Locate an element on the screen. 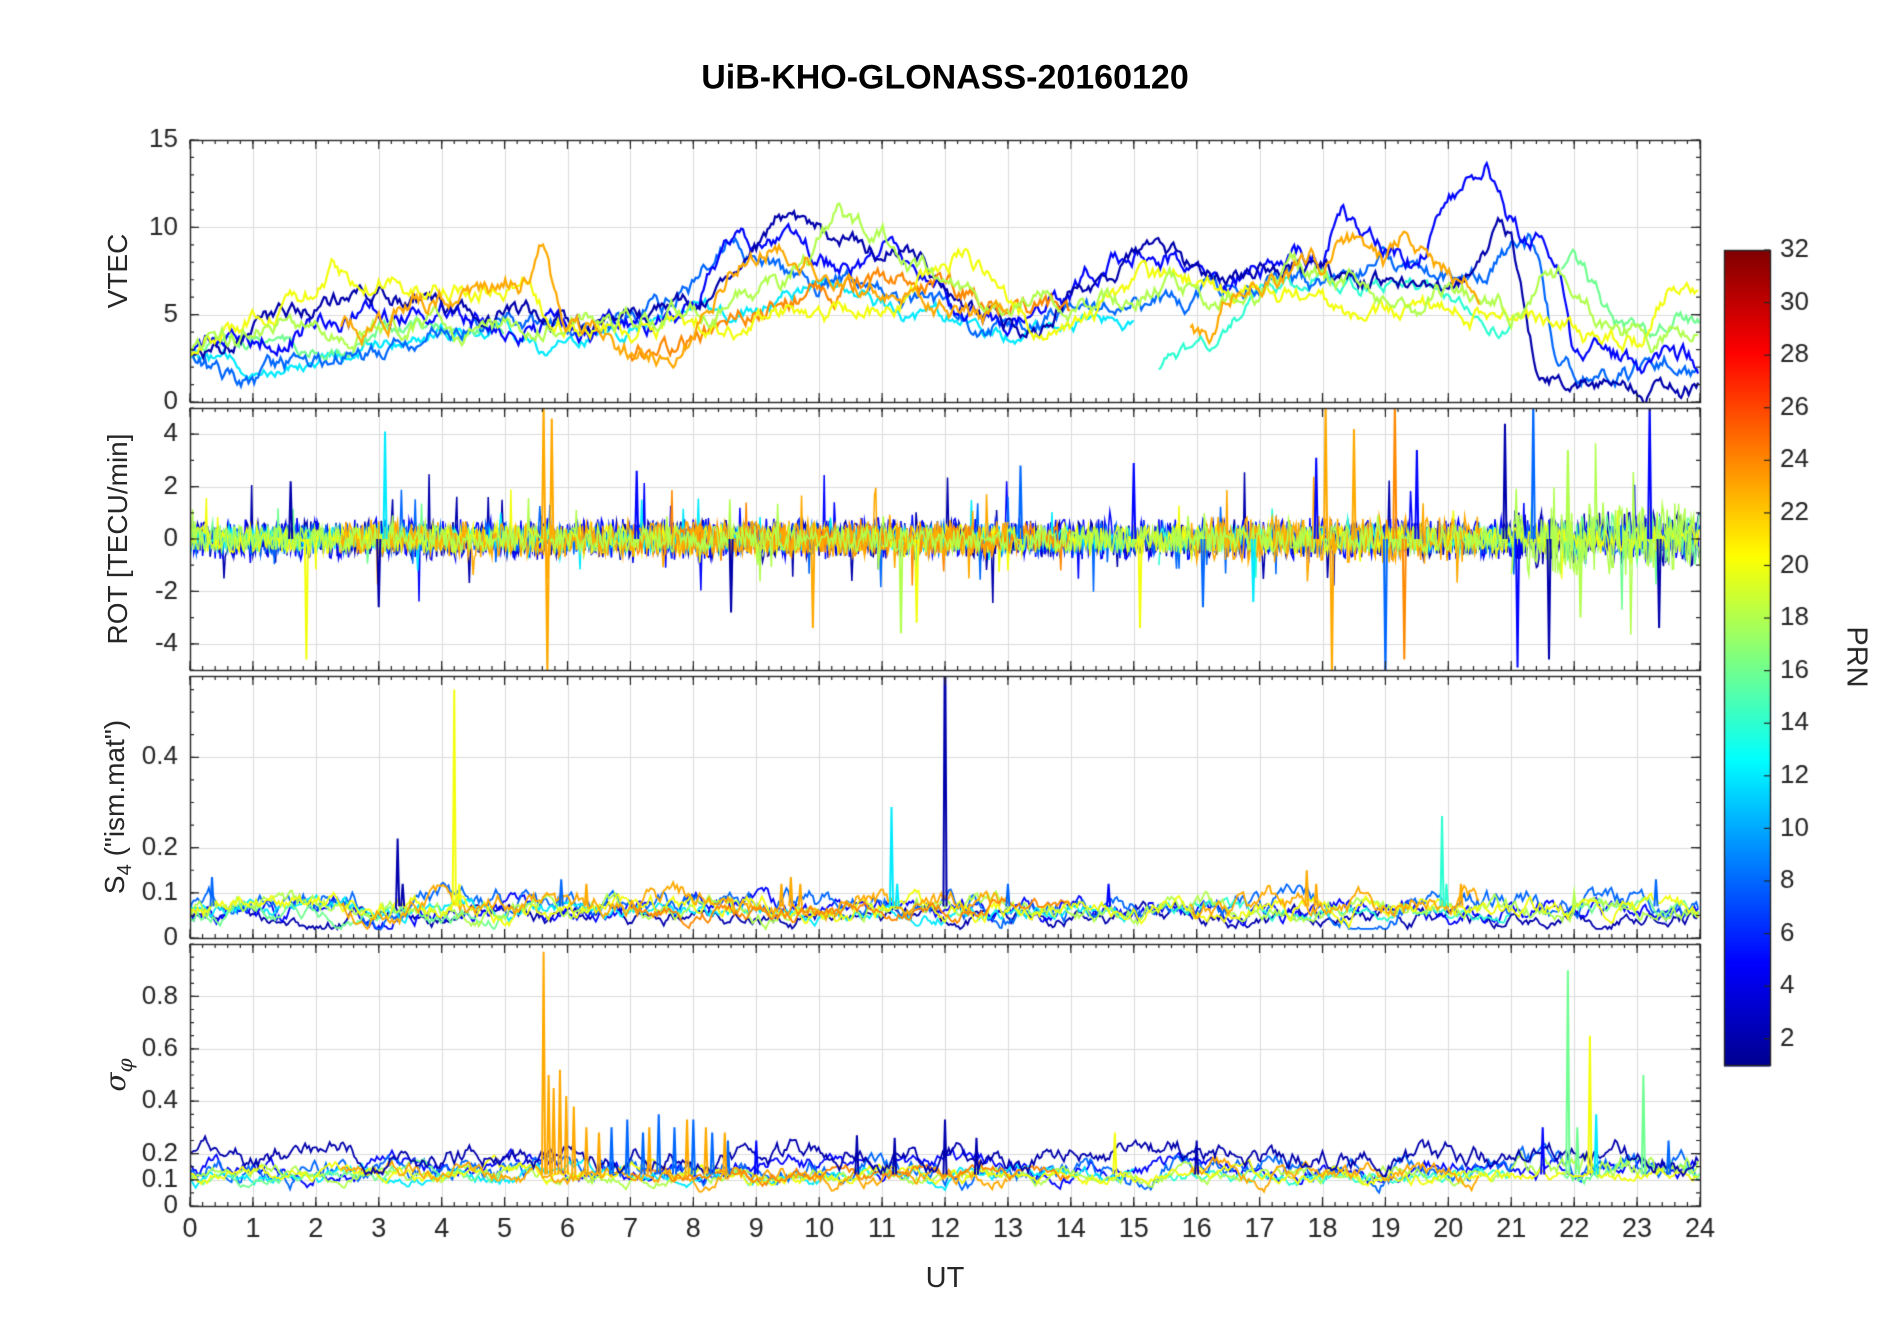 The height and width of the screenshot is (1330, 1902). ylabel-s4: S4 ("ism.mat") is located at coordinates (118, 807).